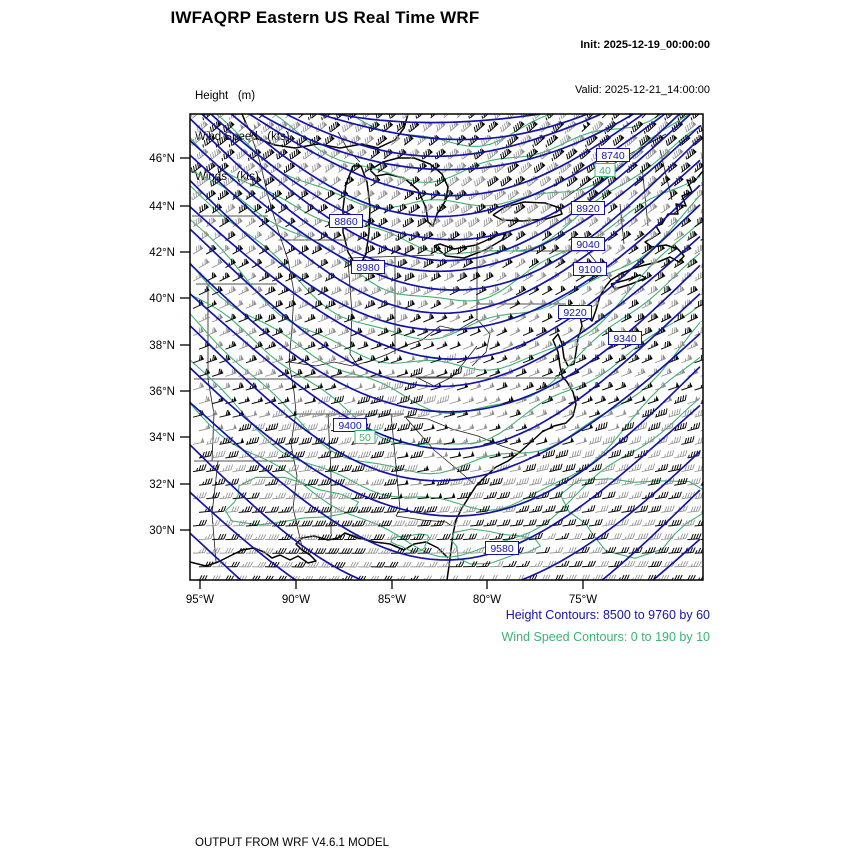 This screenshot has width=850, height=850. I want to click on svg-text: 9220, so click(575, 313).